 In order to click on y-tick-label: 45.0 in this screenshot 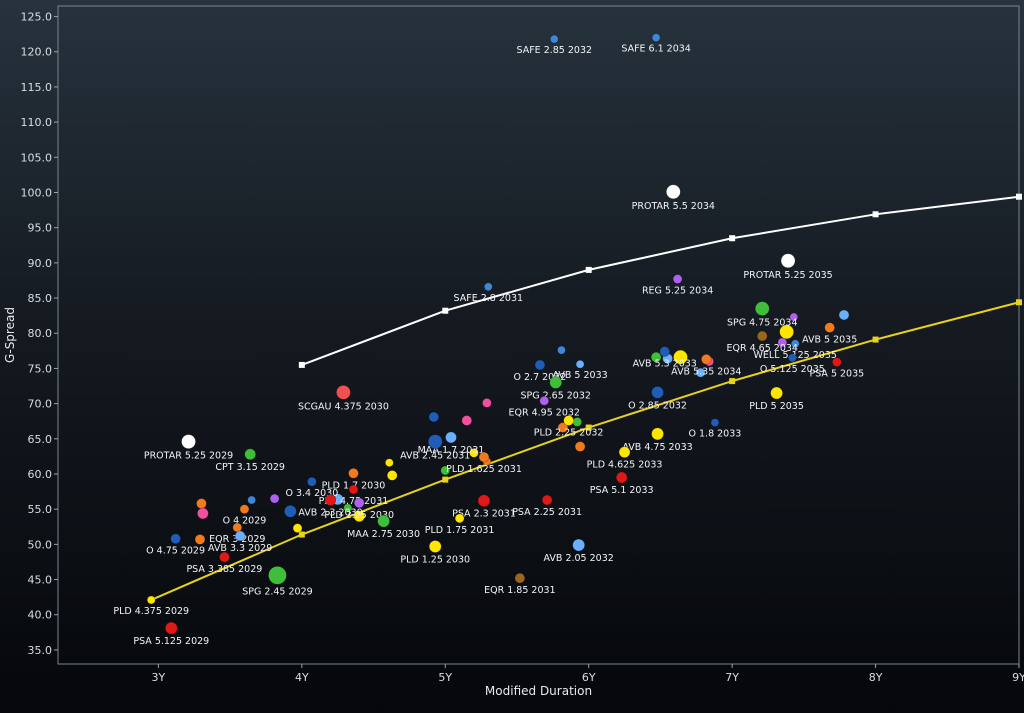, I will do `click(40, 580)`.